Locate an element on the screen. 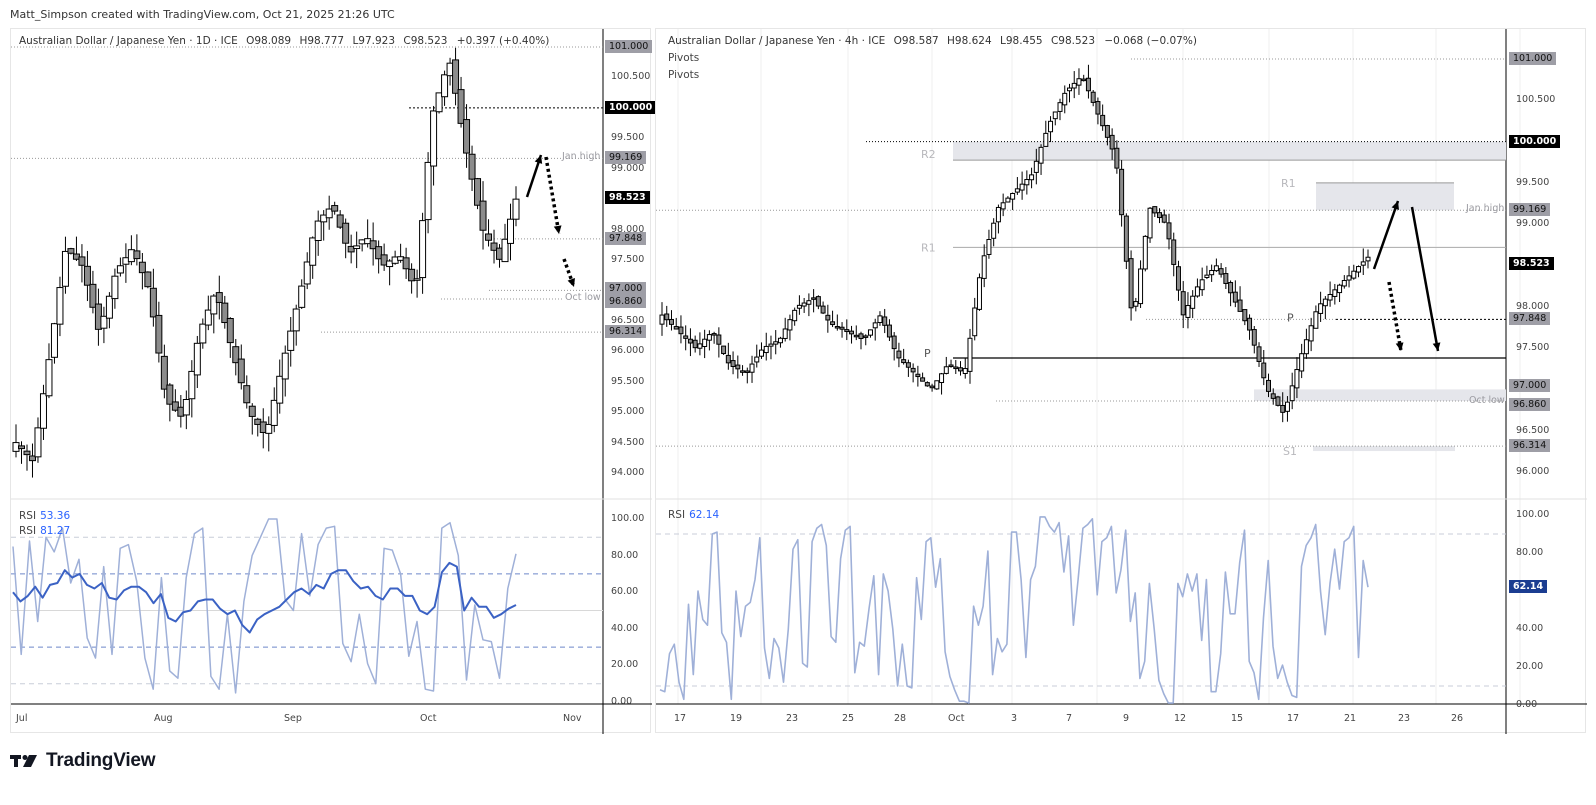 The image size is (1596, 805). zone-r1-new is located at coordinates (1385, 196).